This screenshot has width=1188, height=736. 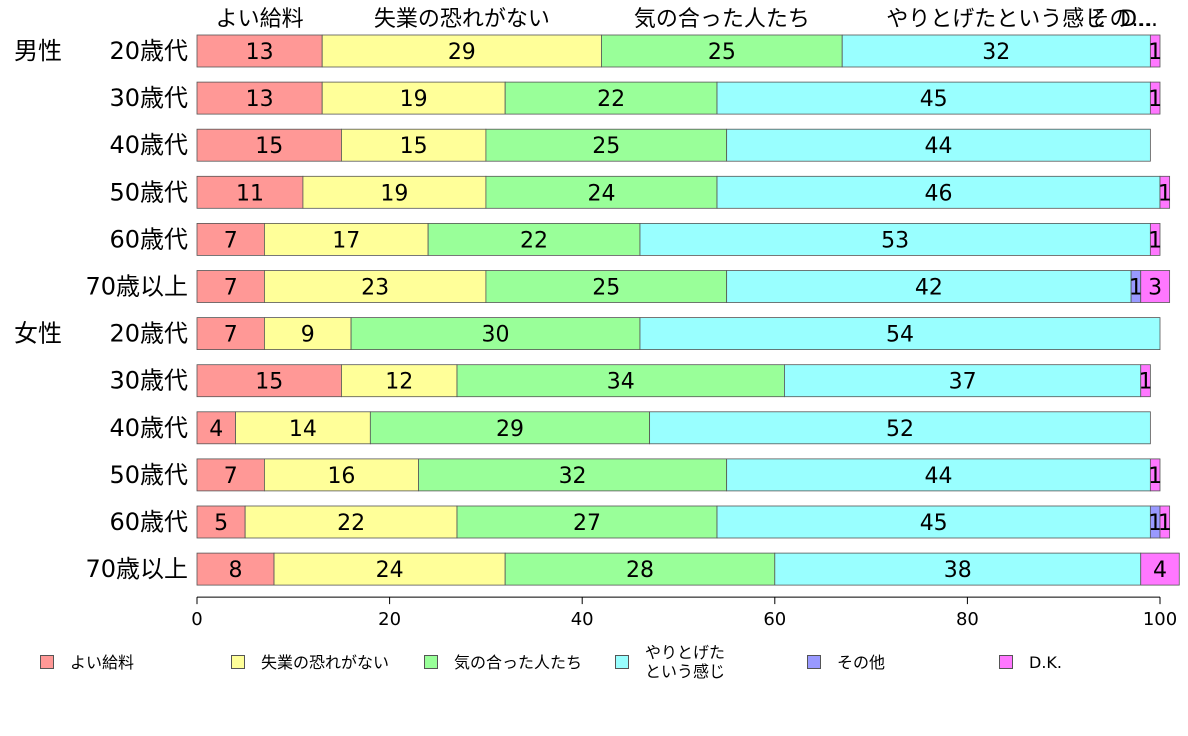 I want to click on x-tick-label: 60, so click(x=774, y=619).